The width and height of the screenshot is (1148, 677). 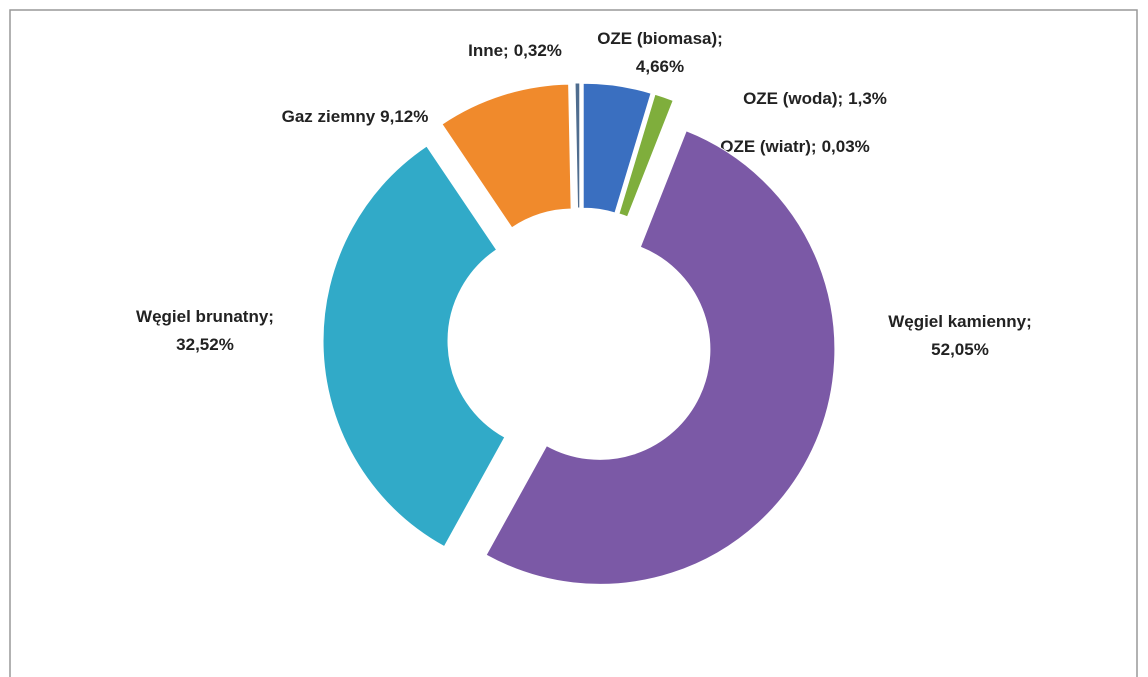 What do you see at coordinates (960, 349) in the screenshot?
I see `label-value: 52,05%` at bounding box center [960, 349].